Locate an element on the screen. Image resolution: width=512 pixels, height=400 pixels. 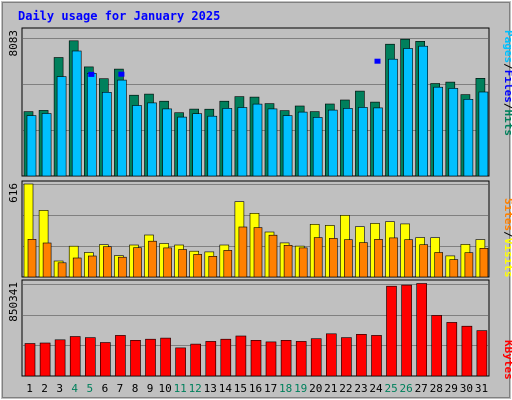
kbytes-y-max-label: 850341 is located at coordinates (13, 302).